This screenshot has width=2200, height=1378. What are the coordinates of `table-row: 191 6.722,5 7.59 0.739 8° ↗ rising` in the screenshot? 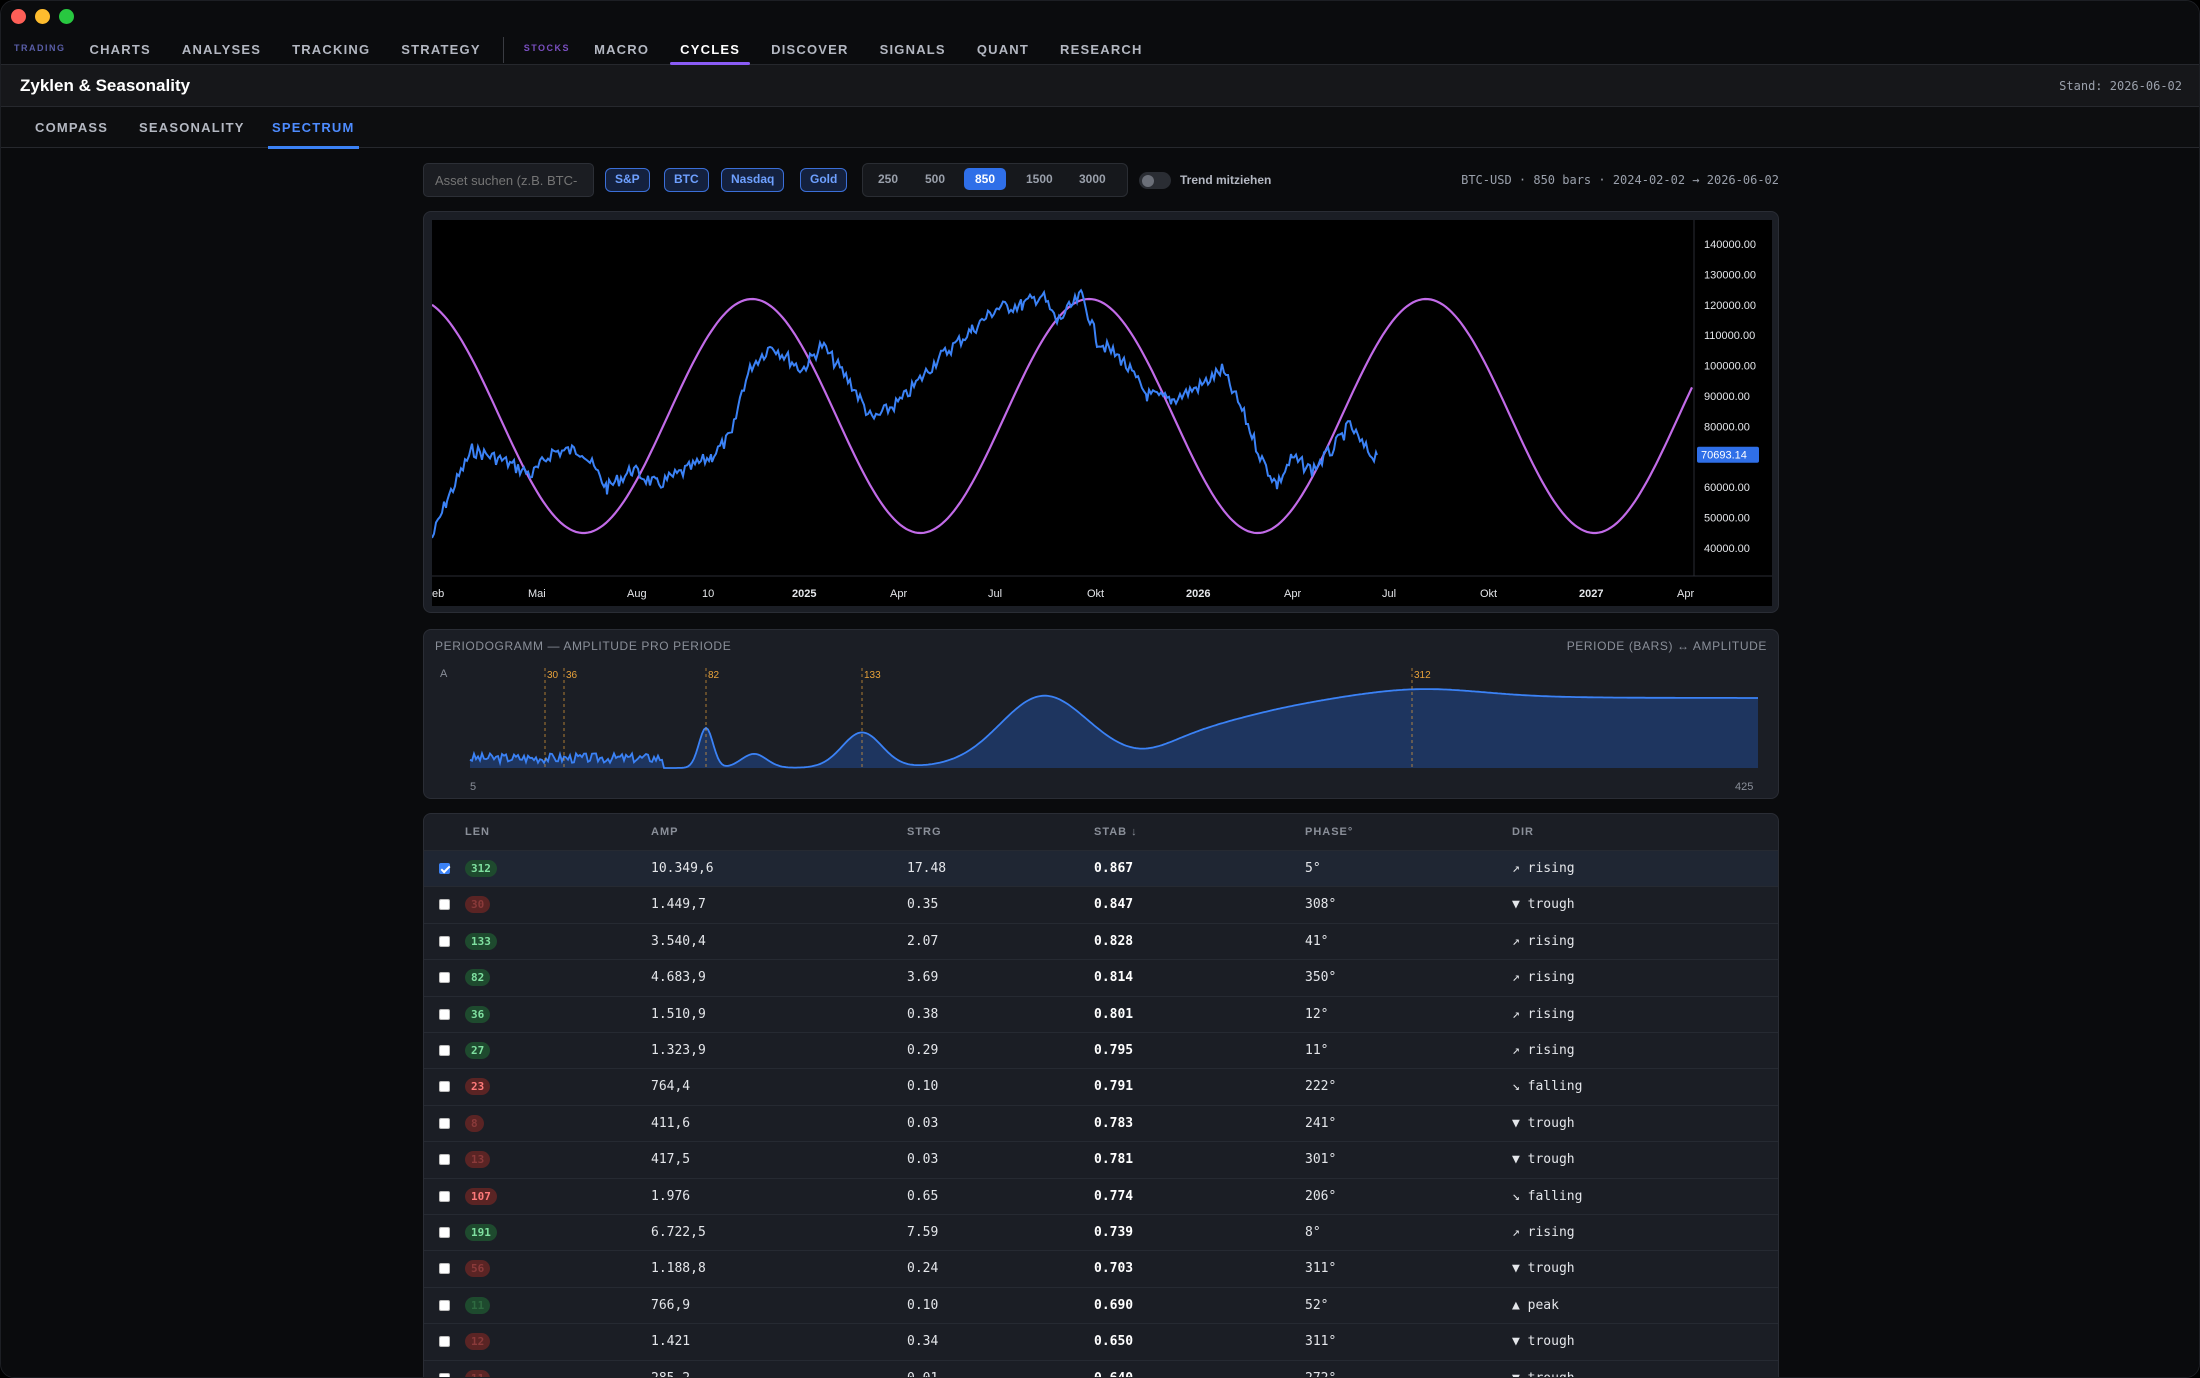 It's located at (1101, 1232).